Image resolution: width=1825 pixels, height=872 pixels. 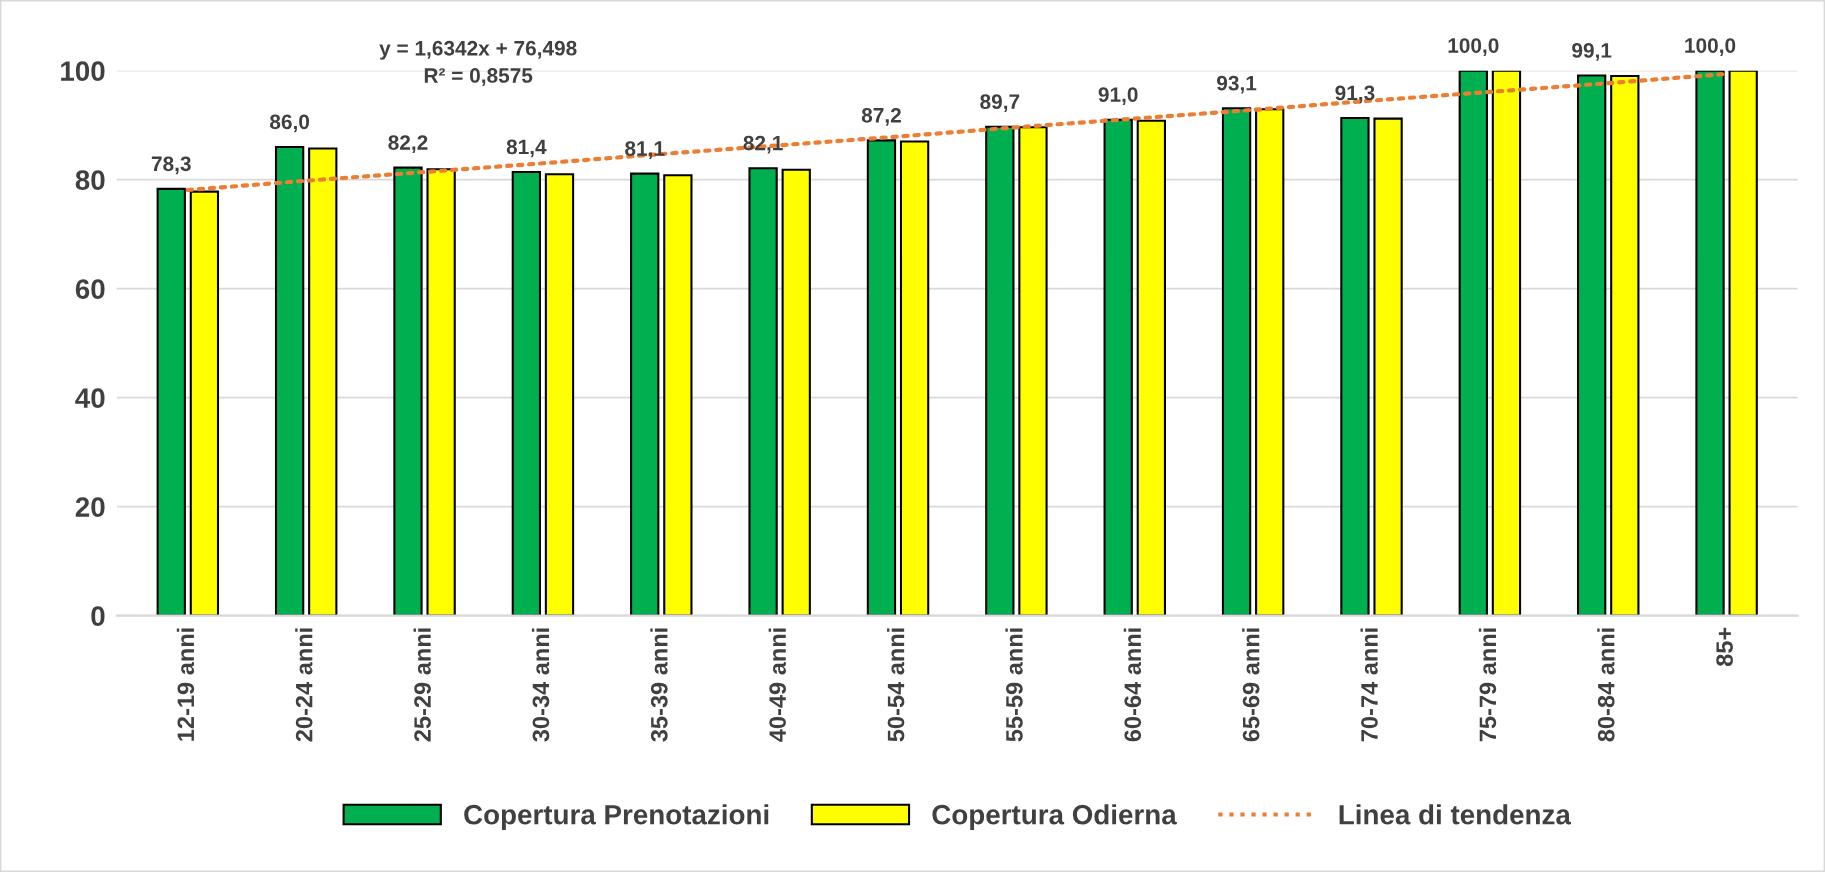 What do you see at coordinates (1487, 685) in the screenshot?
I see `x-tick-label: 75-79 anni` at bounding box center [1487, 685].